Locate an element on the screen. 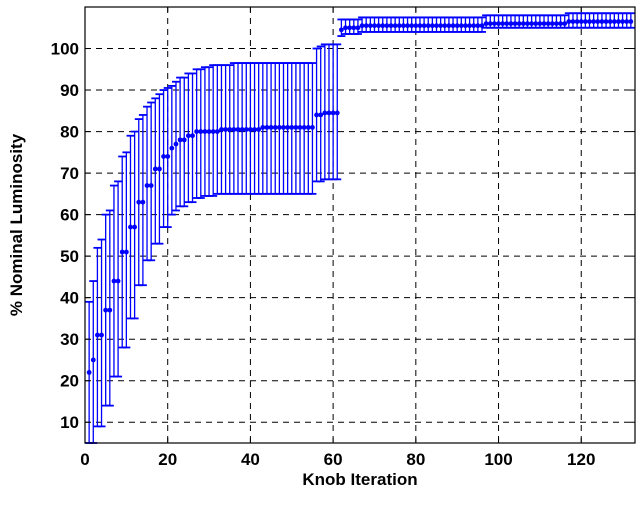  y-tick-label: 100 is located at coordinates (65, 49).